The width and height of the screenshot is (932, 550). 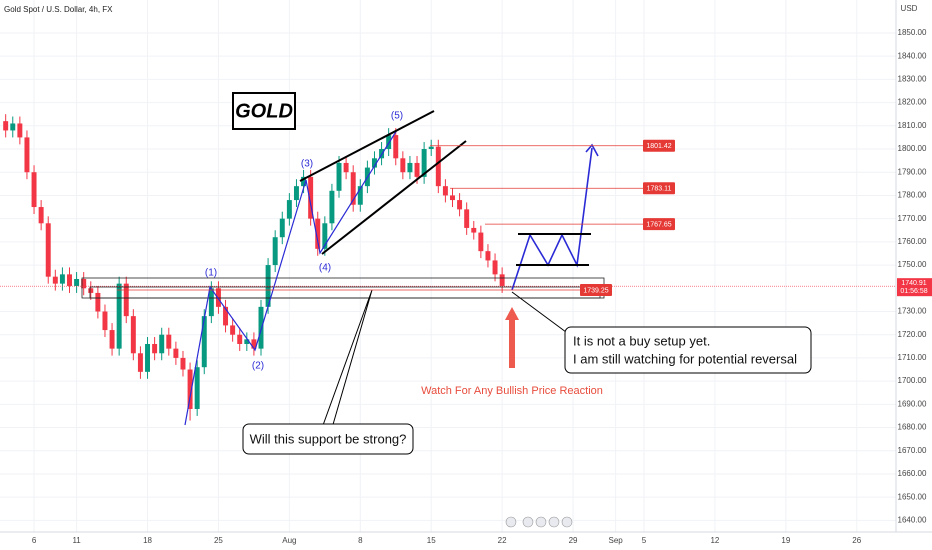 I want to click on y-tick-label: 1840.00, so click(x=912, y=55).